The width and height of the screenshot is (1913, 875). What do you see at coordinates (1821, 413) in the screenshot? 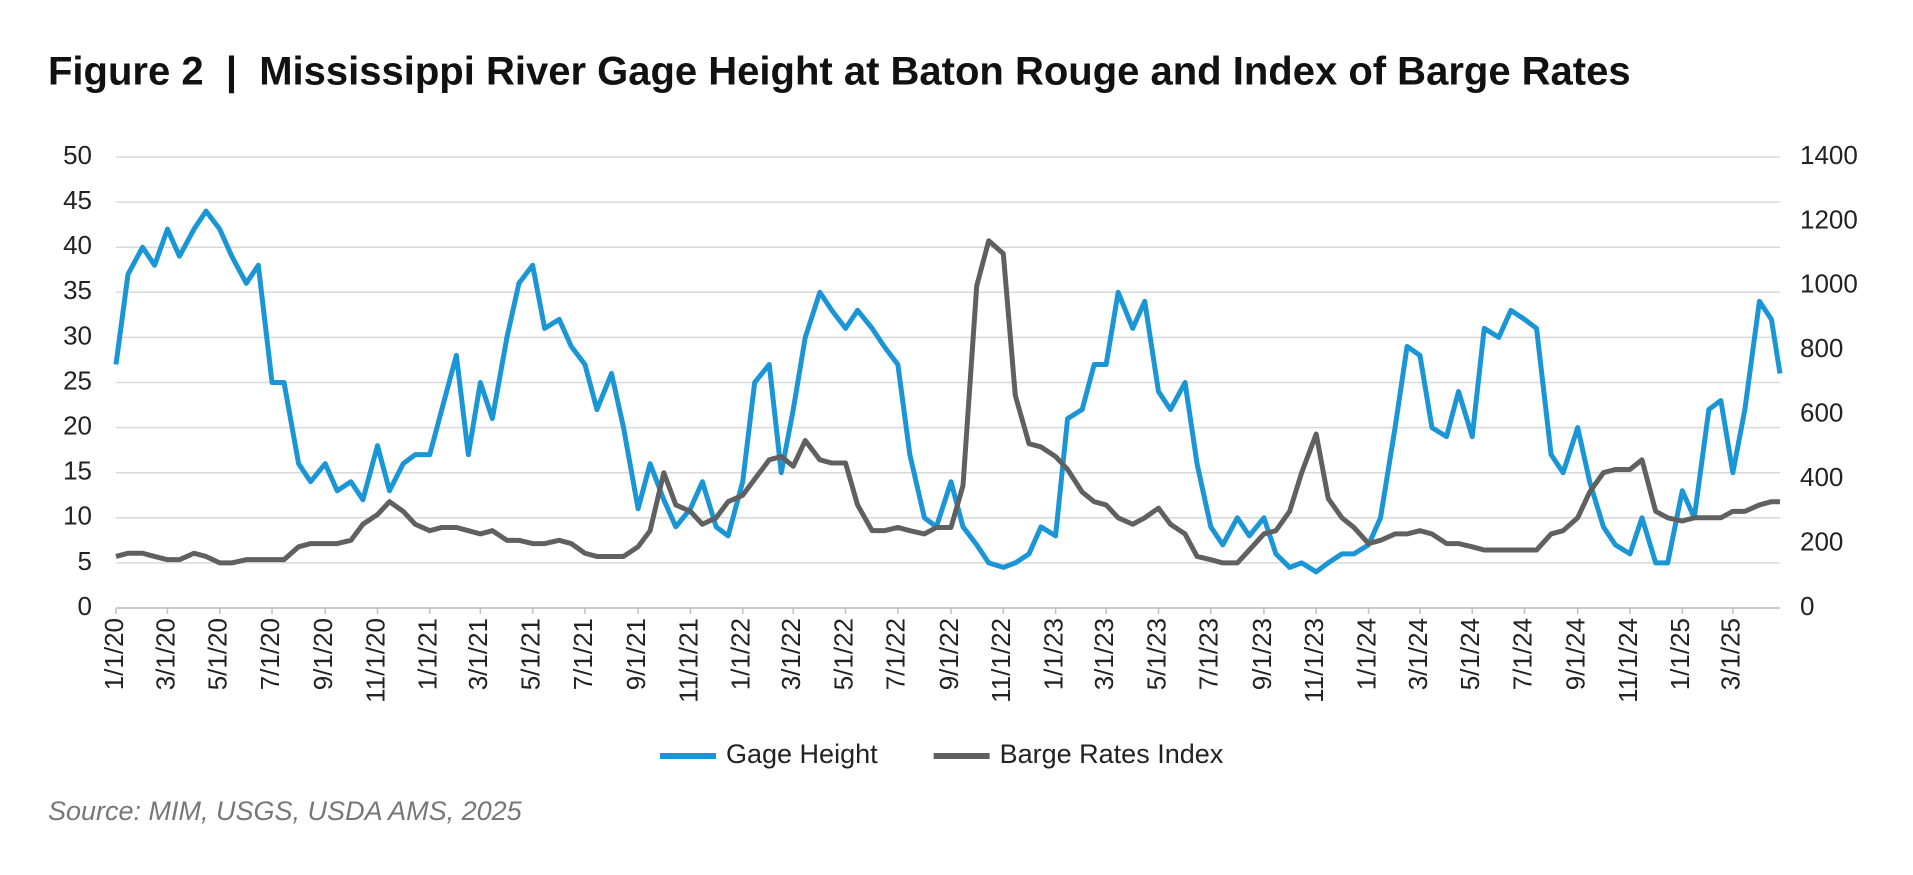
I see `y2-tick-label: 600` at bounding box center [1821, 413].